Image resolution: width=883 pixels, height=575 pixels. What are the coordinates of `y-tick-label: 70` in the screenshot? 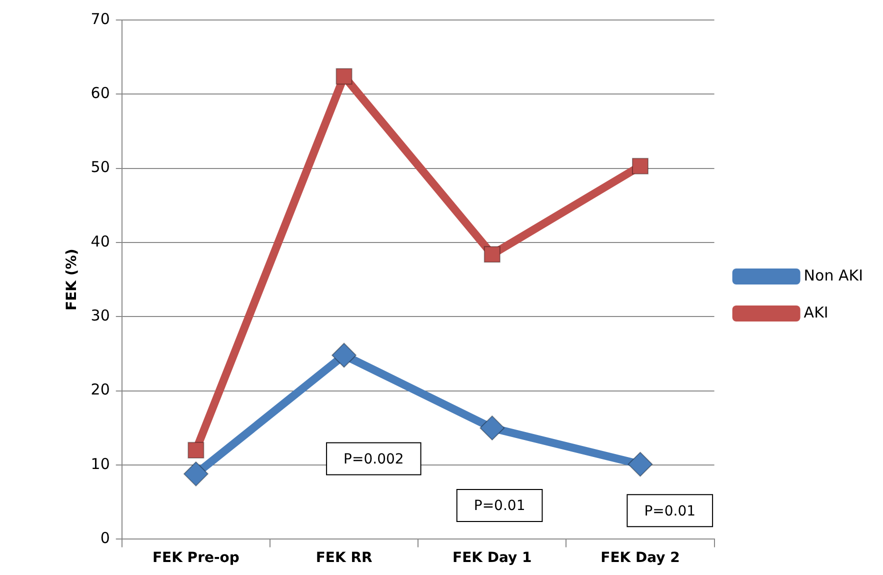 It's located at (100, 19).